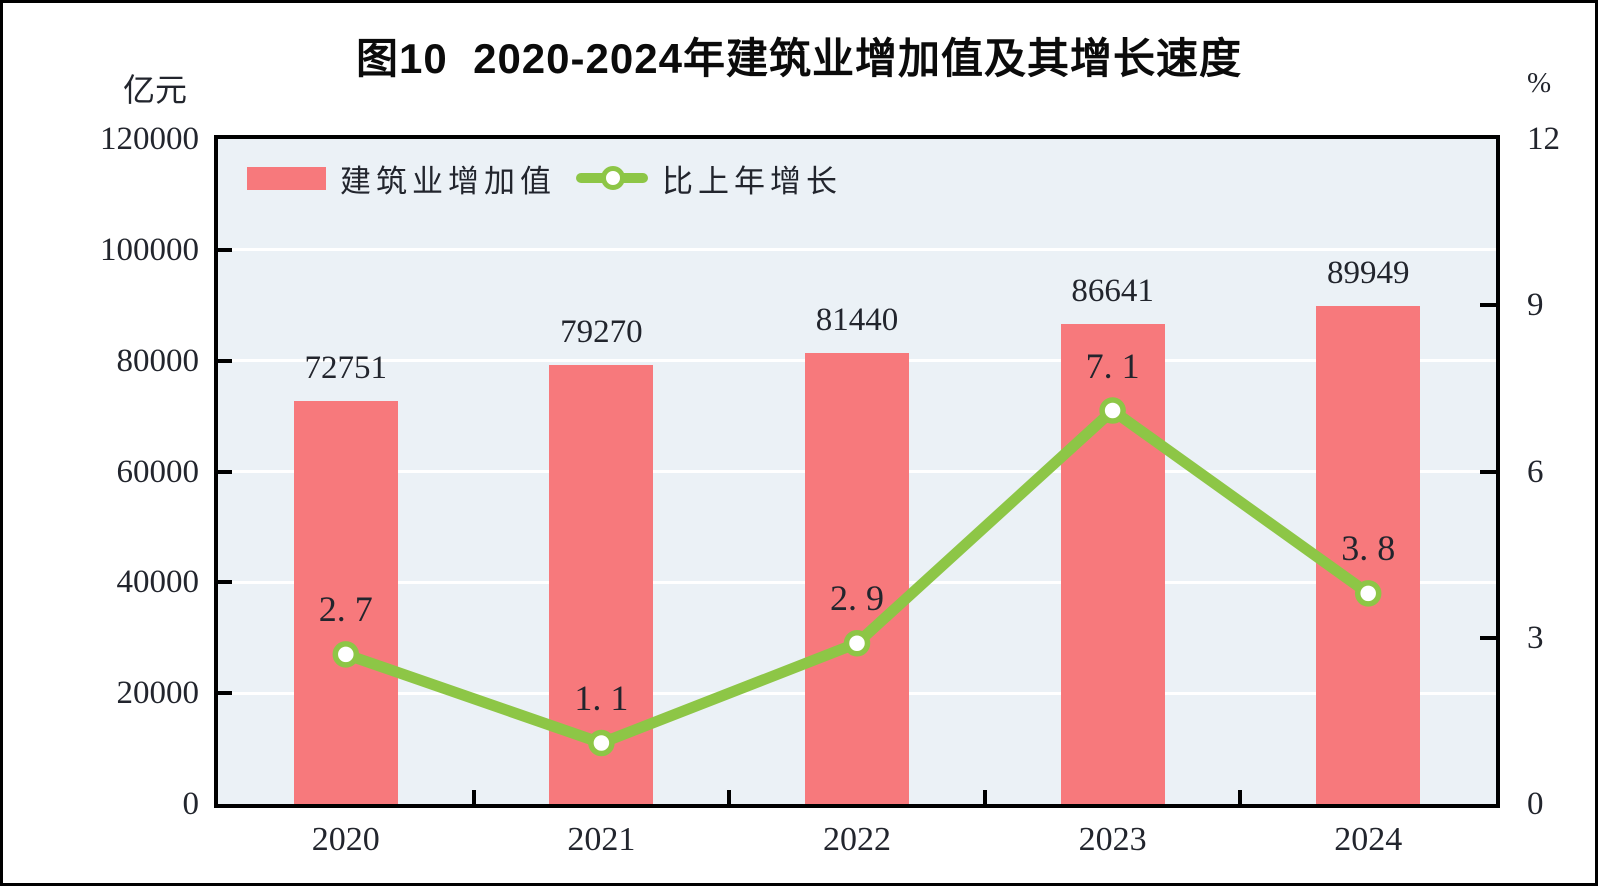 This screenshot has height=886, width=1598. What do you see at coordinates (345, 609) in the screenshot?
I see `growth-value-label-2020: 2. 7` at bounding box center [345, 609].